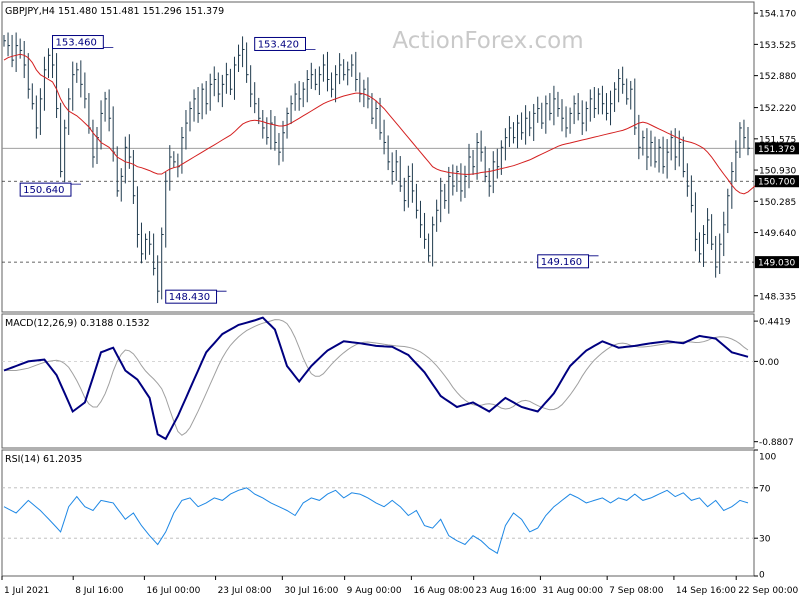 The image size is (800, 600). What do you see at coordinates (777, 172) in the screenshot?
I see `price-y-tick-label: 150.930` at bounding box center [777, 172].